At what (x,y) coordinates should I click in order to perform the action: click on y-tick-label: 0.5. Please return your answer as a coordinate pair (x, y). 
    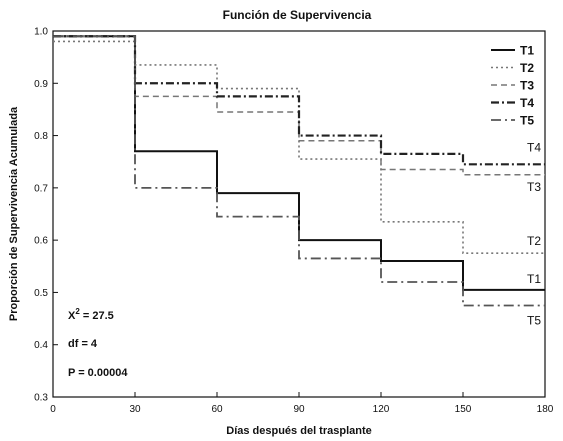
    Looking at the image, I should click on (41, 293).